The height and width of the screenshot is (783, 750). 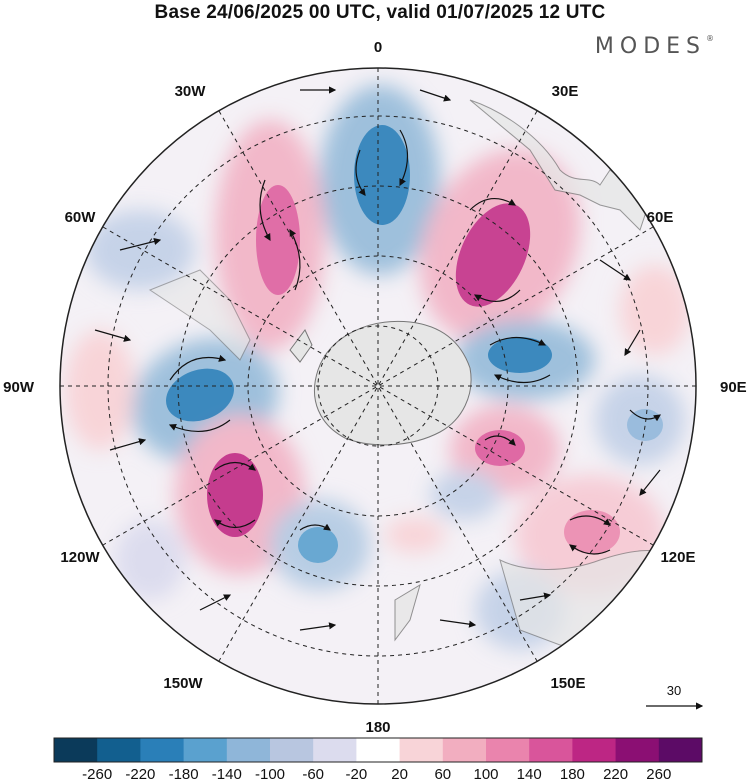 I want to click on lon-label-60w: 60W, so click(x=81, y=217).